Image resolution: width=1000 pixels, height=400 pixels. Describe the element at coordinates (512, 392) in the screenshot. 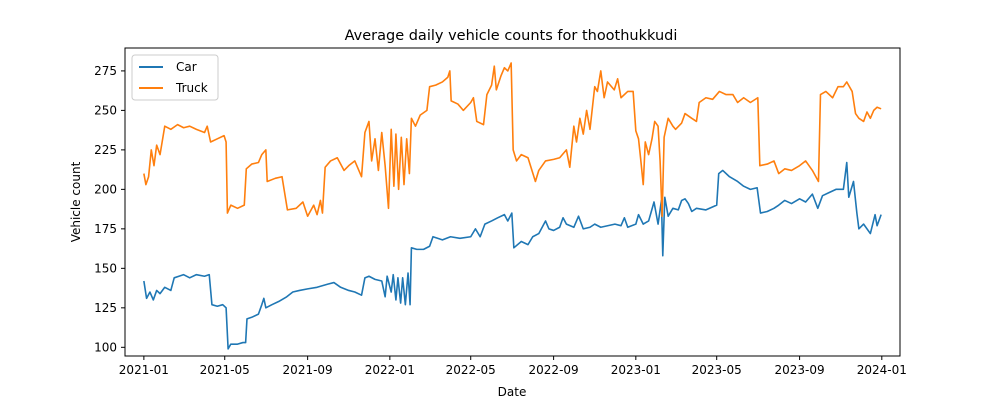

I see `x-axis-label: Date` at that location.